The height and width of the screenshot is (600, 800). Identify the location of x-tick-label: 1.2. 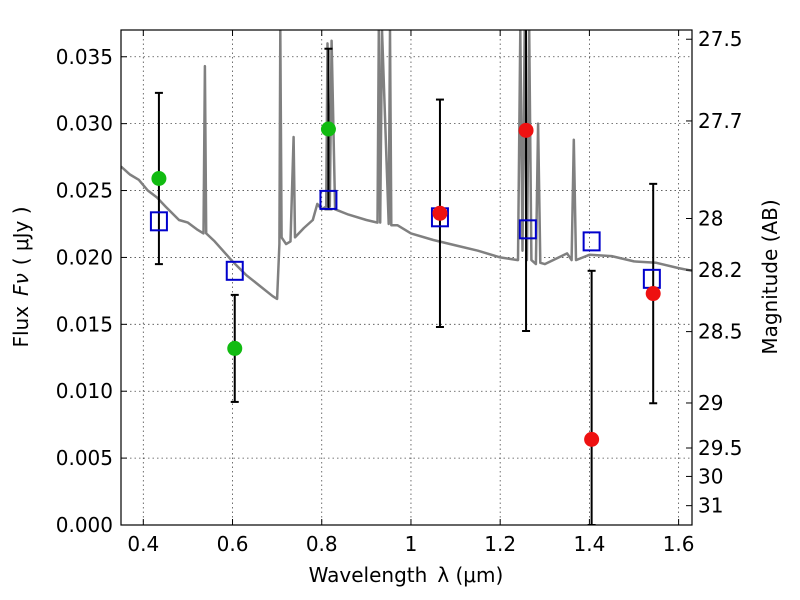
(500, 544).